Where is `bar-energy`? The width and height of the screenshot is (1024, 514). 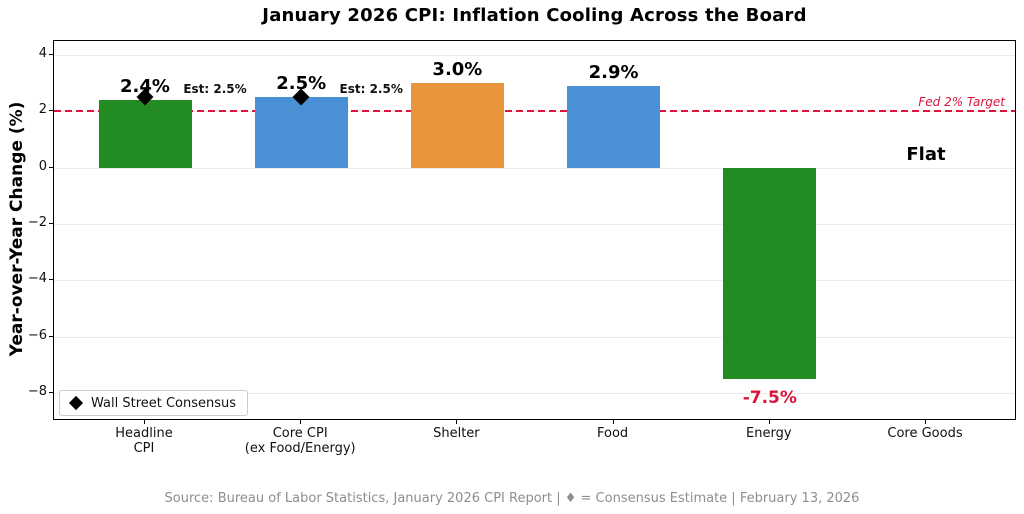 bar-energy is located at coordinates (770, 273).